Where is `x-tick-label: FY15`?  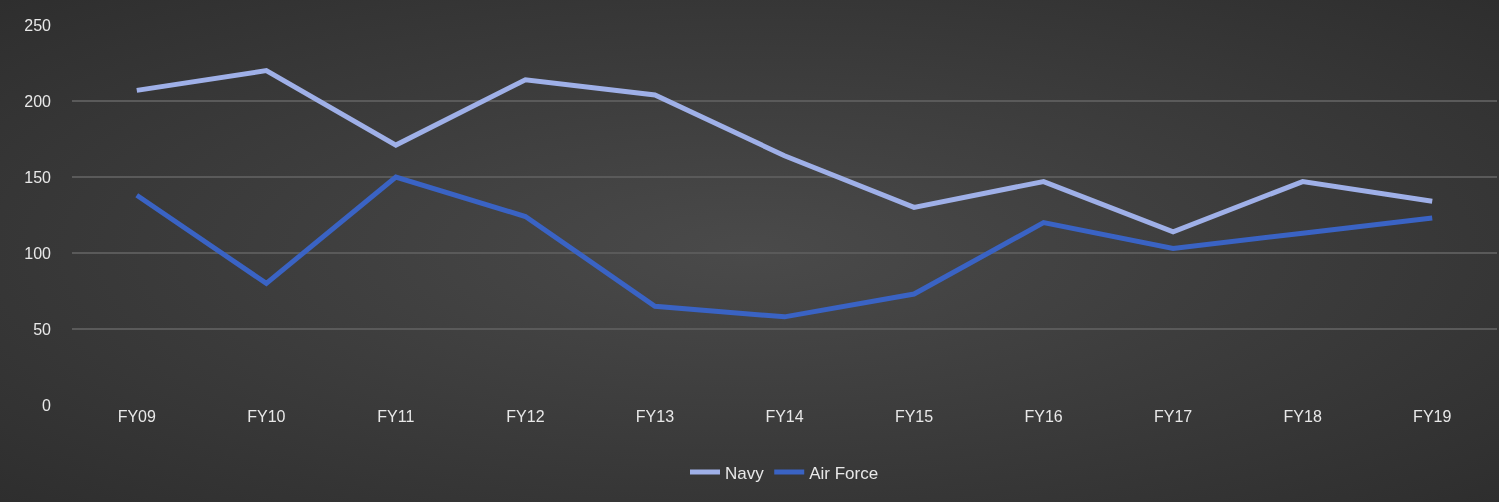
x-tick-label: FY15 is located at coordinates (914, 416).